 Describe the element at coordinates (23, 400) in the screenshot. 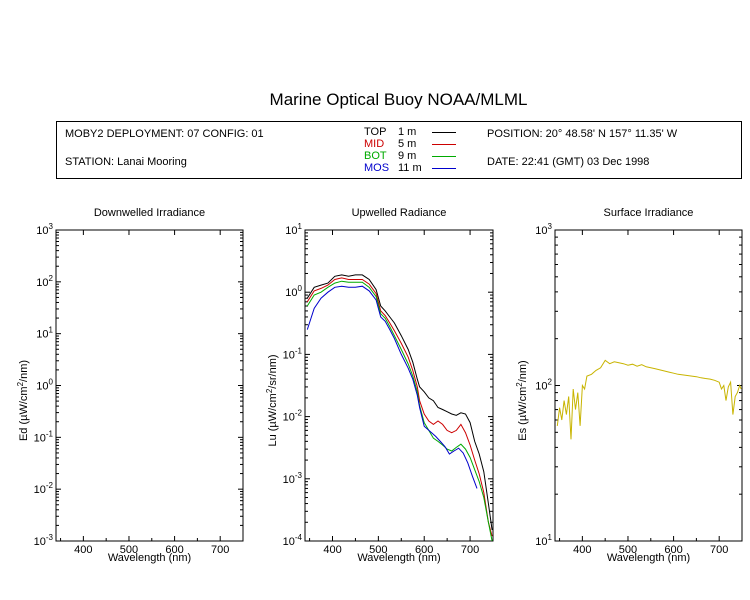

I see `y-axis-label: Ed (µW/cm2/nm)` at that location.